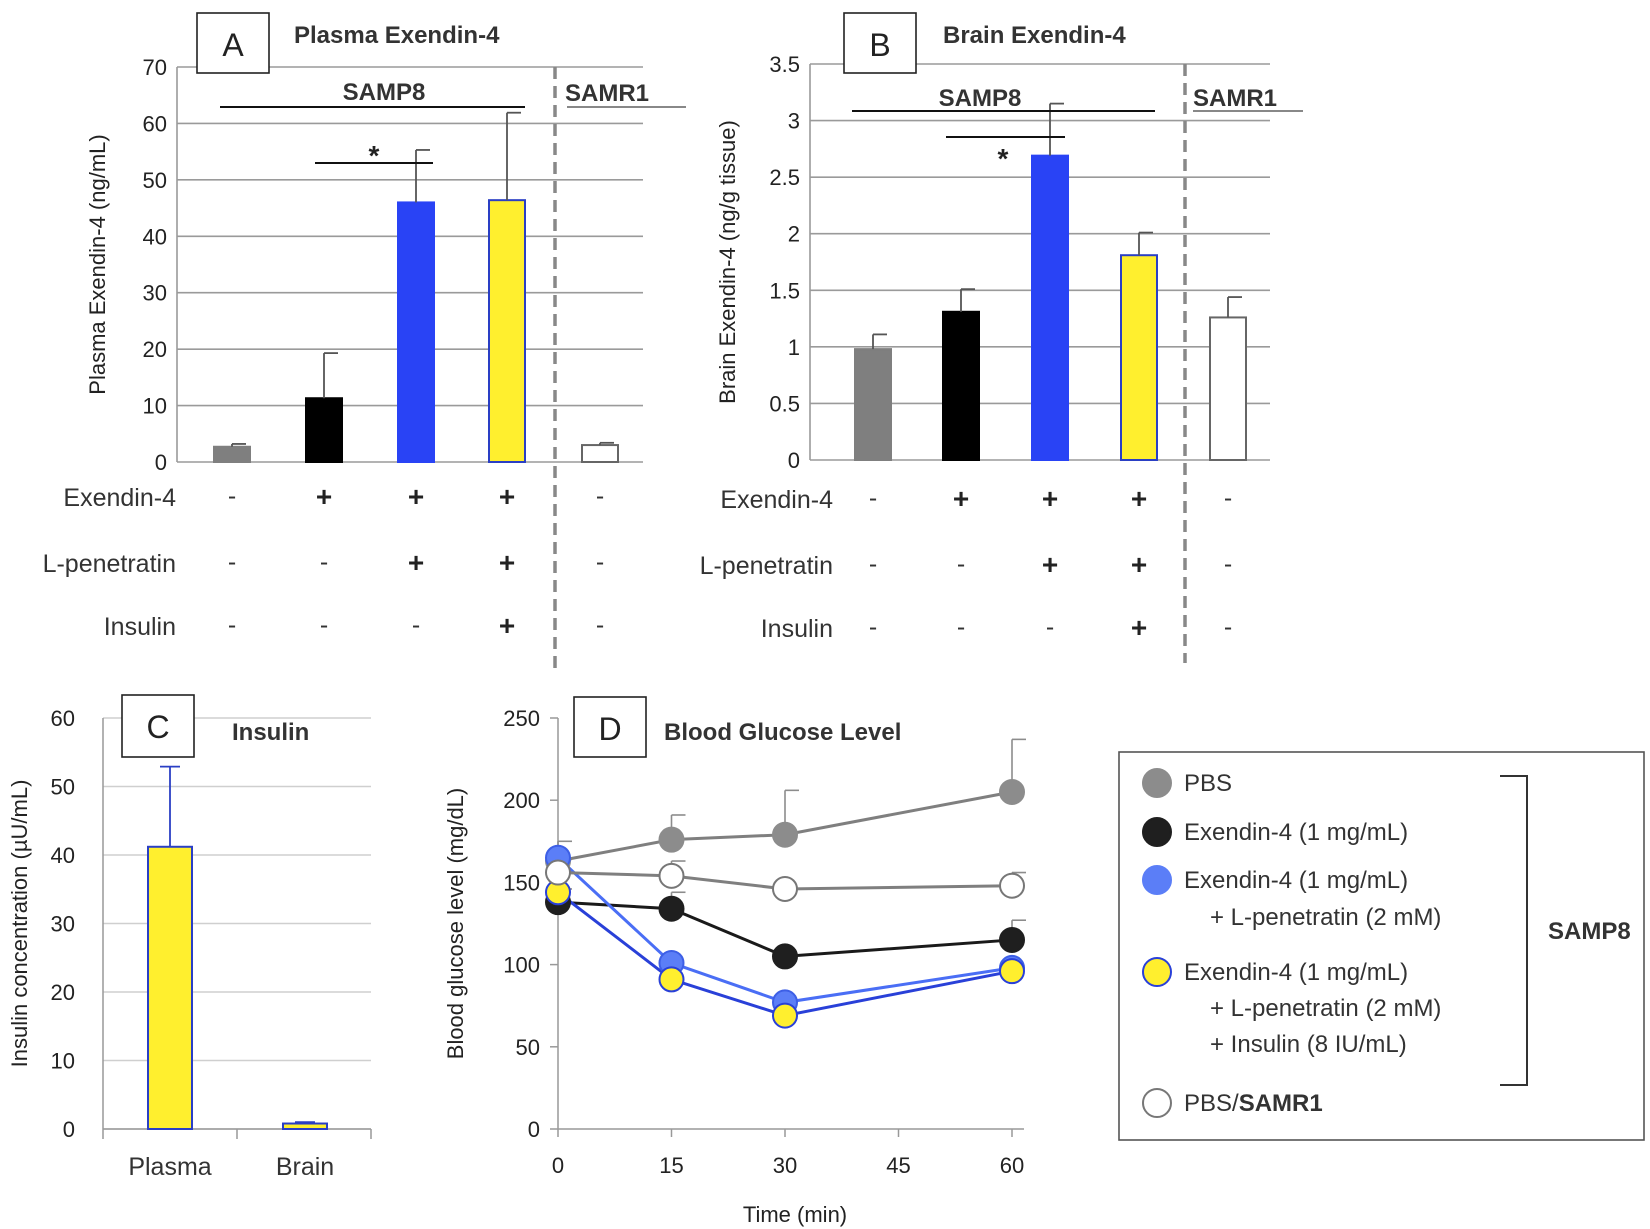  Describe the element at coordinates (1589, 931) in the screenshot. I see `legend-bracket-label: SAMP8` at that location.